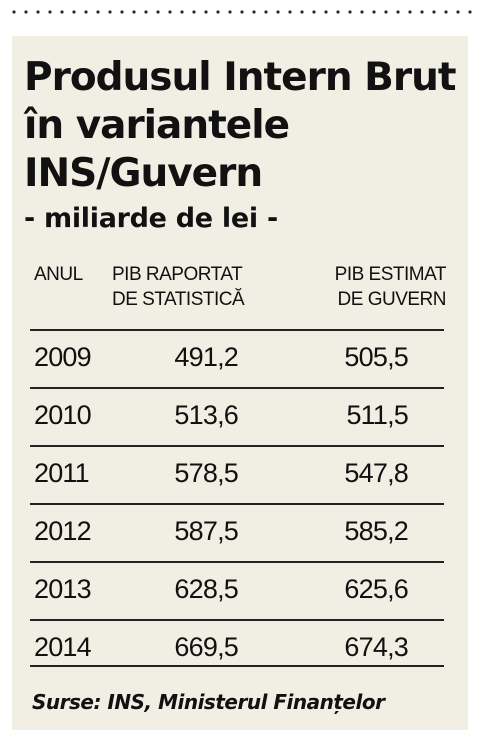 Image resolution: width=482 pixels, height=750 pixels. I want to click on table-row: 2012 587,5 585,2, so click(237, 532).